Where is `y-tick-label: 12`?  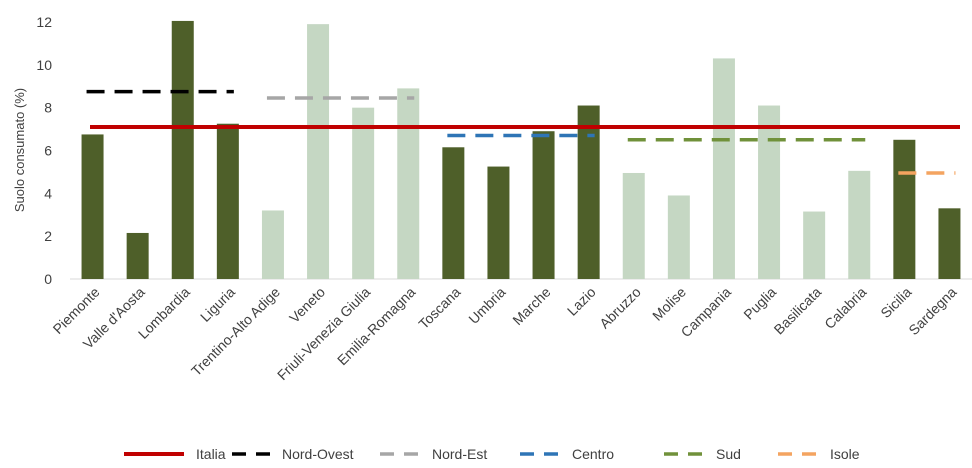
y-tick-label: 12 is located at coordinates (44, 22).